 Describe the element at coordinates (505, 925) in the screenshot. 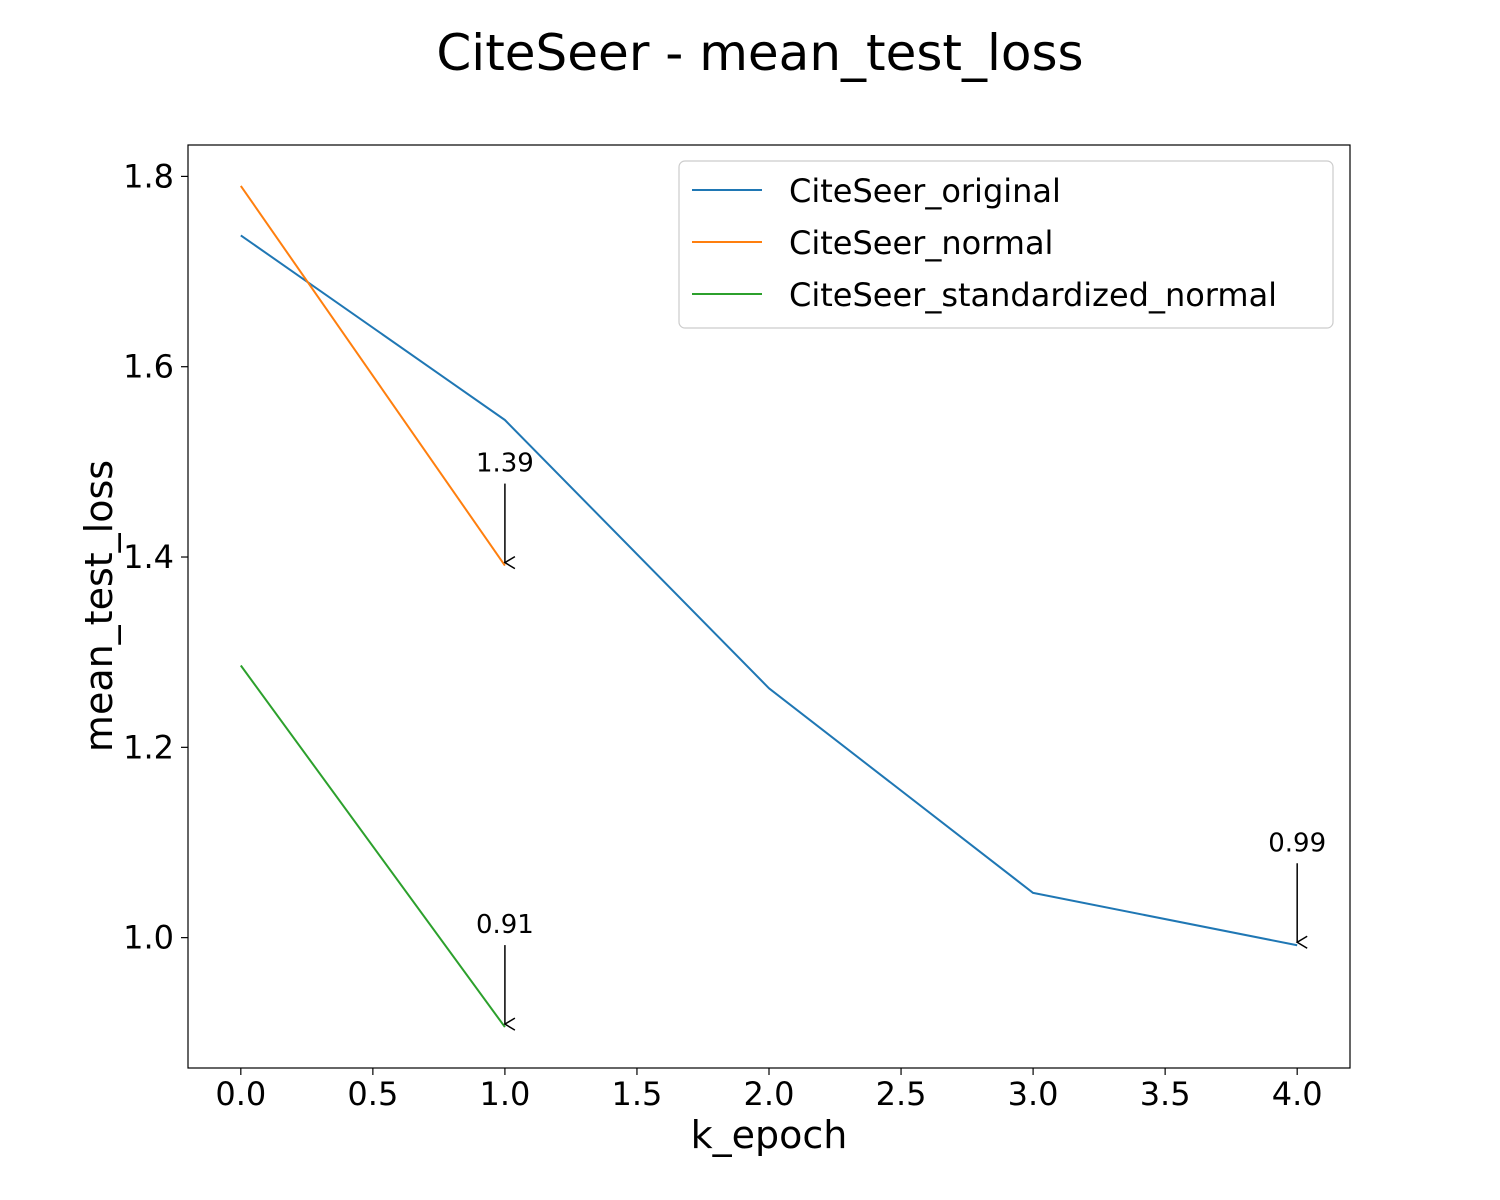

I see `annotation-label: 0.91` at that location.